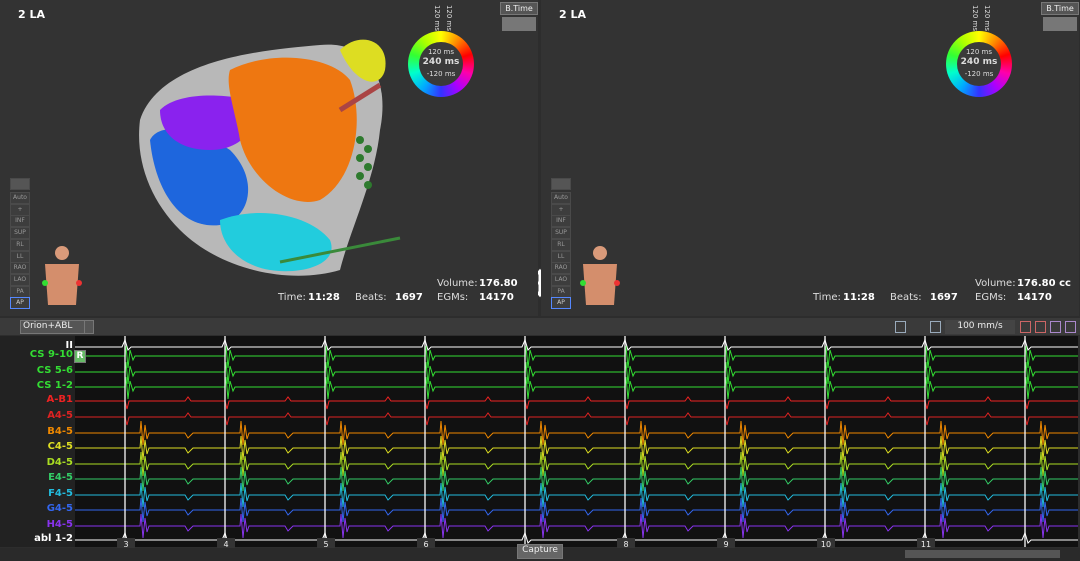 The width and height of the screenshot is (1080, 561). What do you see at coordinates (980, 327) in the screenshot?
I see `speed-select: 100 mm/s` at bounding box center [980, 327].